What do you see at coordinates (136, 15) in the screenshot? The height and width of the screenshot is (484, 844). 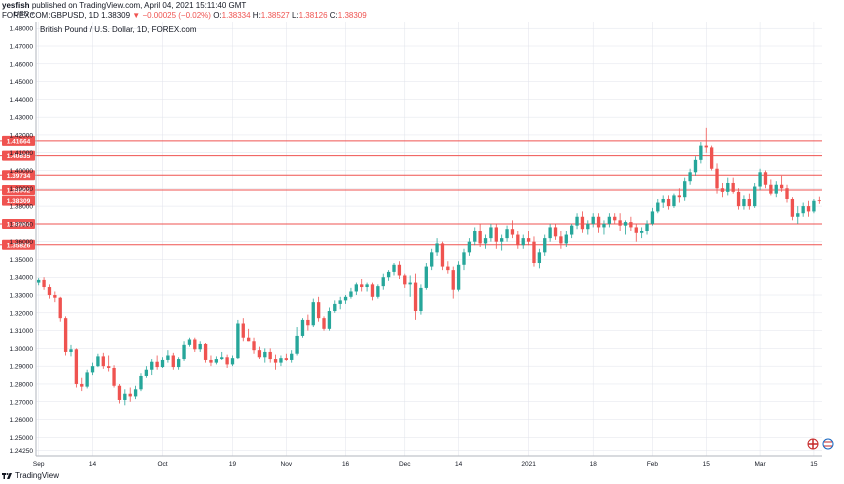 I see `change-arrow-icon: ▼` at bounding box center [136, 15].